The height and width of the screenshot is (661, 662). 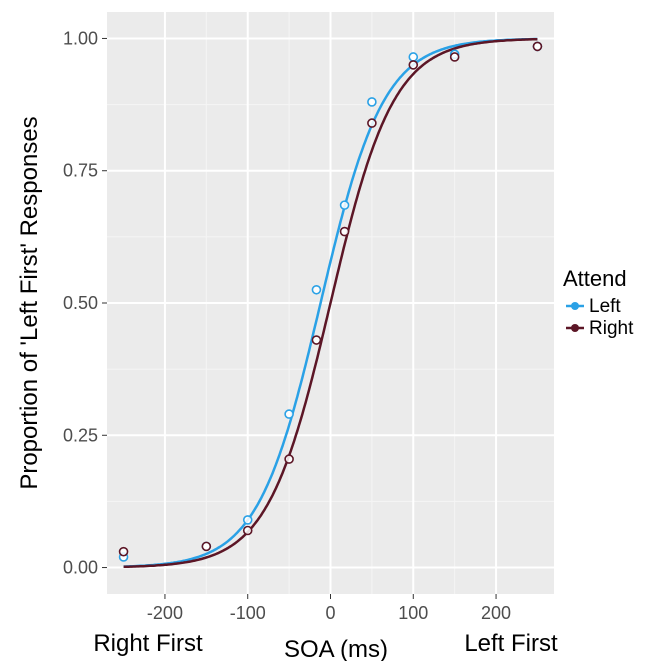 What do you see at coordinates (80, 303) in the screenshot?
I see `y-tick-label: 0.50` at bounding box center [80, 303].